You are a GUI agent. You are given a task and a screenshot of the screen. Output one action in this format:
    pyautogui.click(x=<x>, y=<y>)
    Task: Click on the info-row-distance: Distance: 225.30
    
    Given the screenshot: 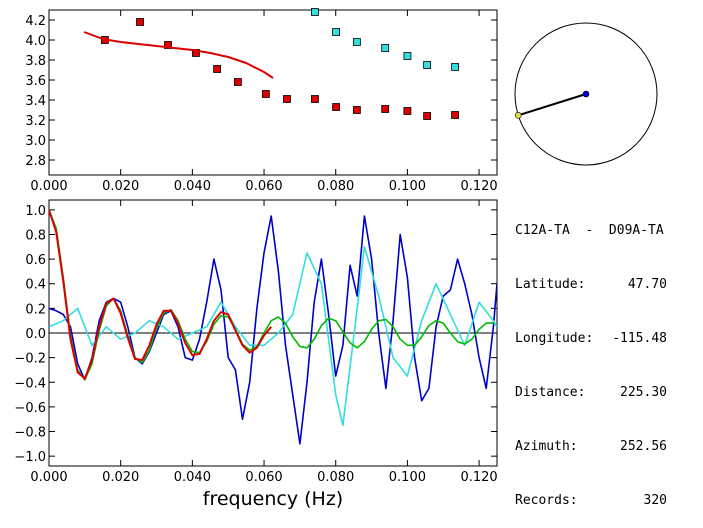 What is the action you would take?
    pyautogui.click(x=591, y=393)
    